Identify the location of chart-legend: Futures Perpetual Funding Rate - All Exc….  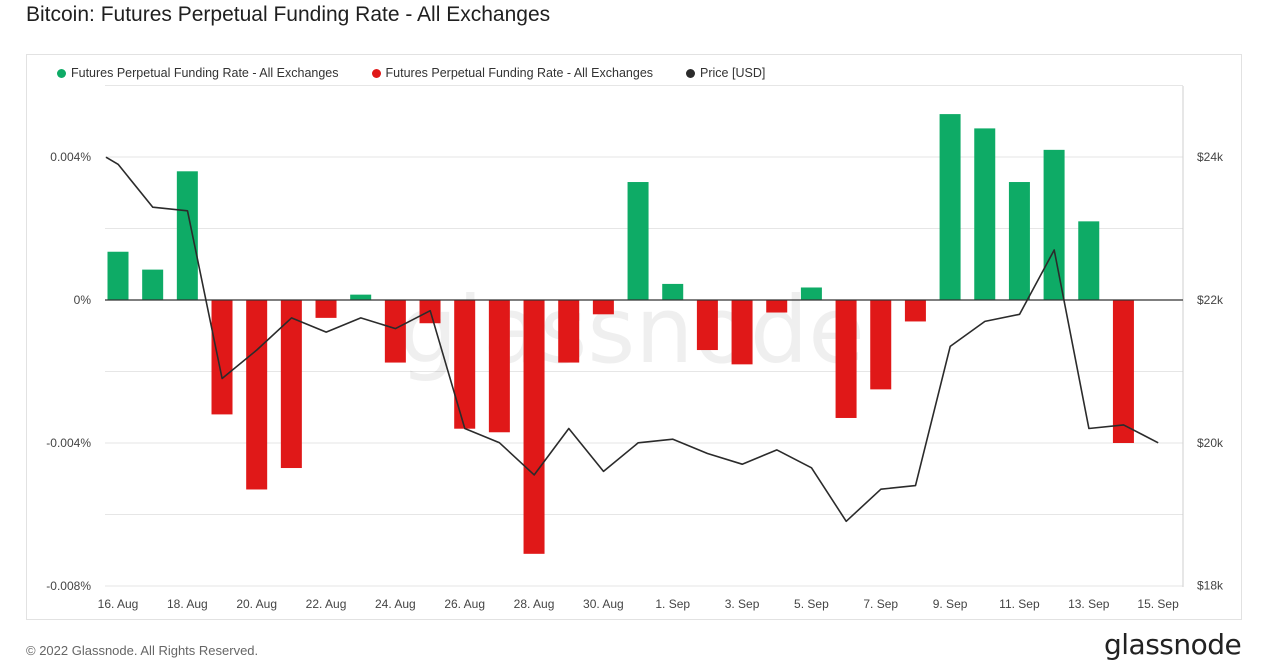
(427, 73).